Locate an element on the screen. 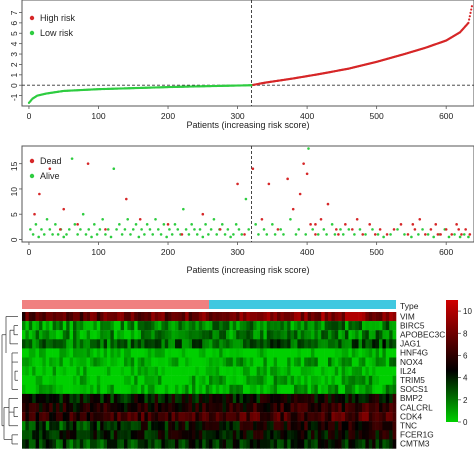 Image resolution: width=474 pixels, height=474 pixels. gene-label: HNF4G is located at coordinates (414, 353).